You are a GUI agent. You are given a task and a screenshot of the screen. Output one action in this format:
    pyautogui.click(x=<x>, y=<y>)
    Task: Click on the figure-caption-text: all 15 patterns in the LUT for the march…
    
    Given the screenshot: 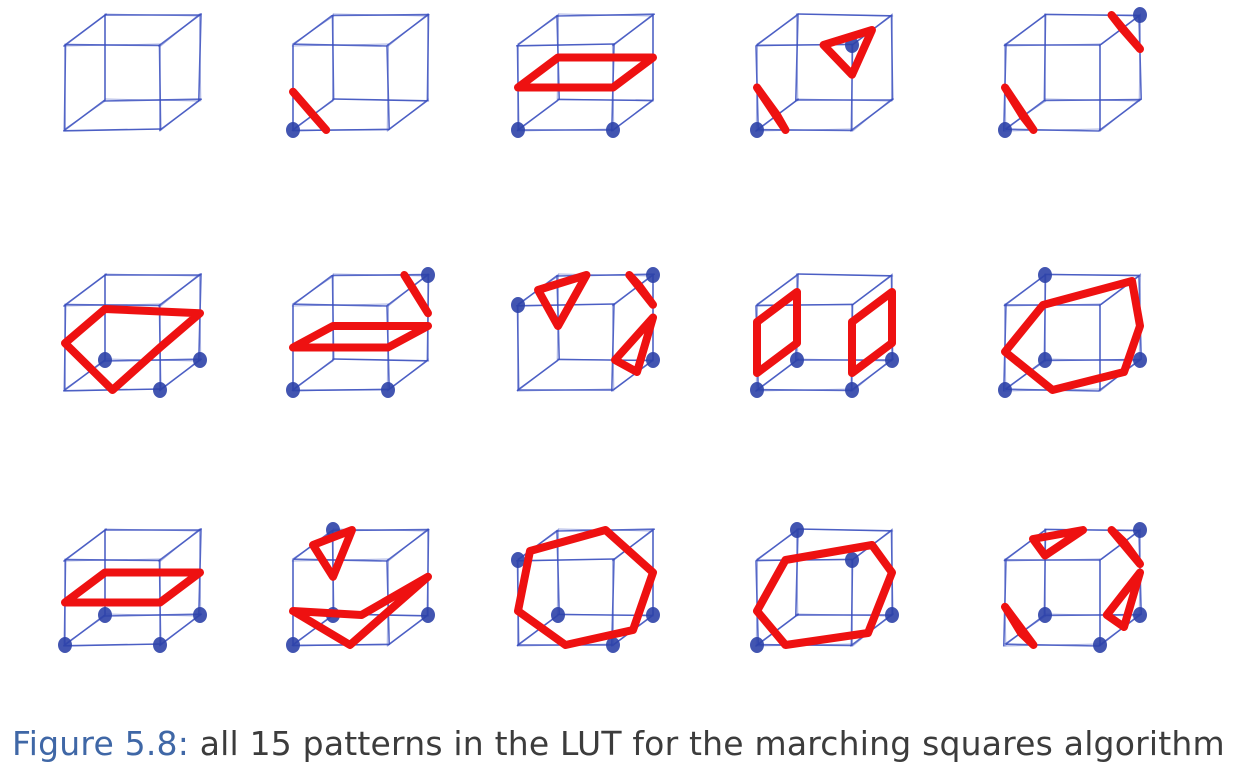 What is the action you would take?
    pyautogui.click(x=707, y=743)
    